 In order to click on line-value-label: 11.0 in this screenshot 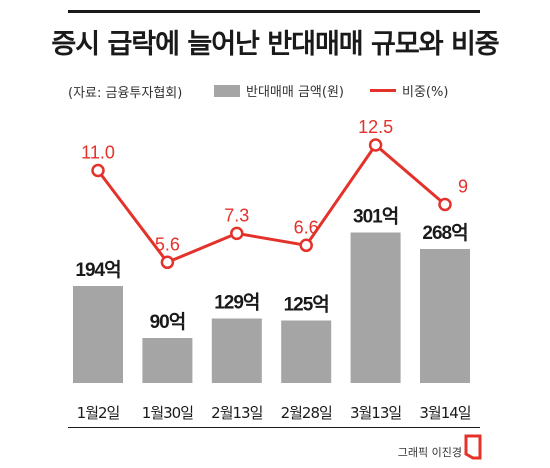, I will do `click(98, 153)`.